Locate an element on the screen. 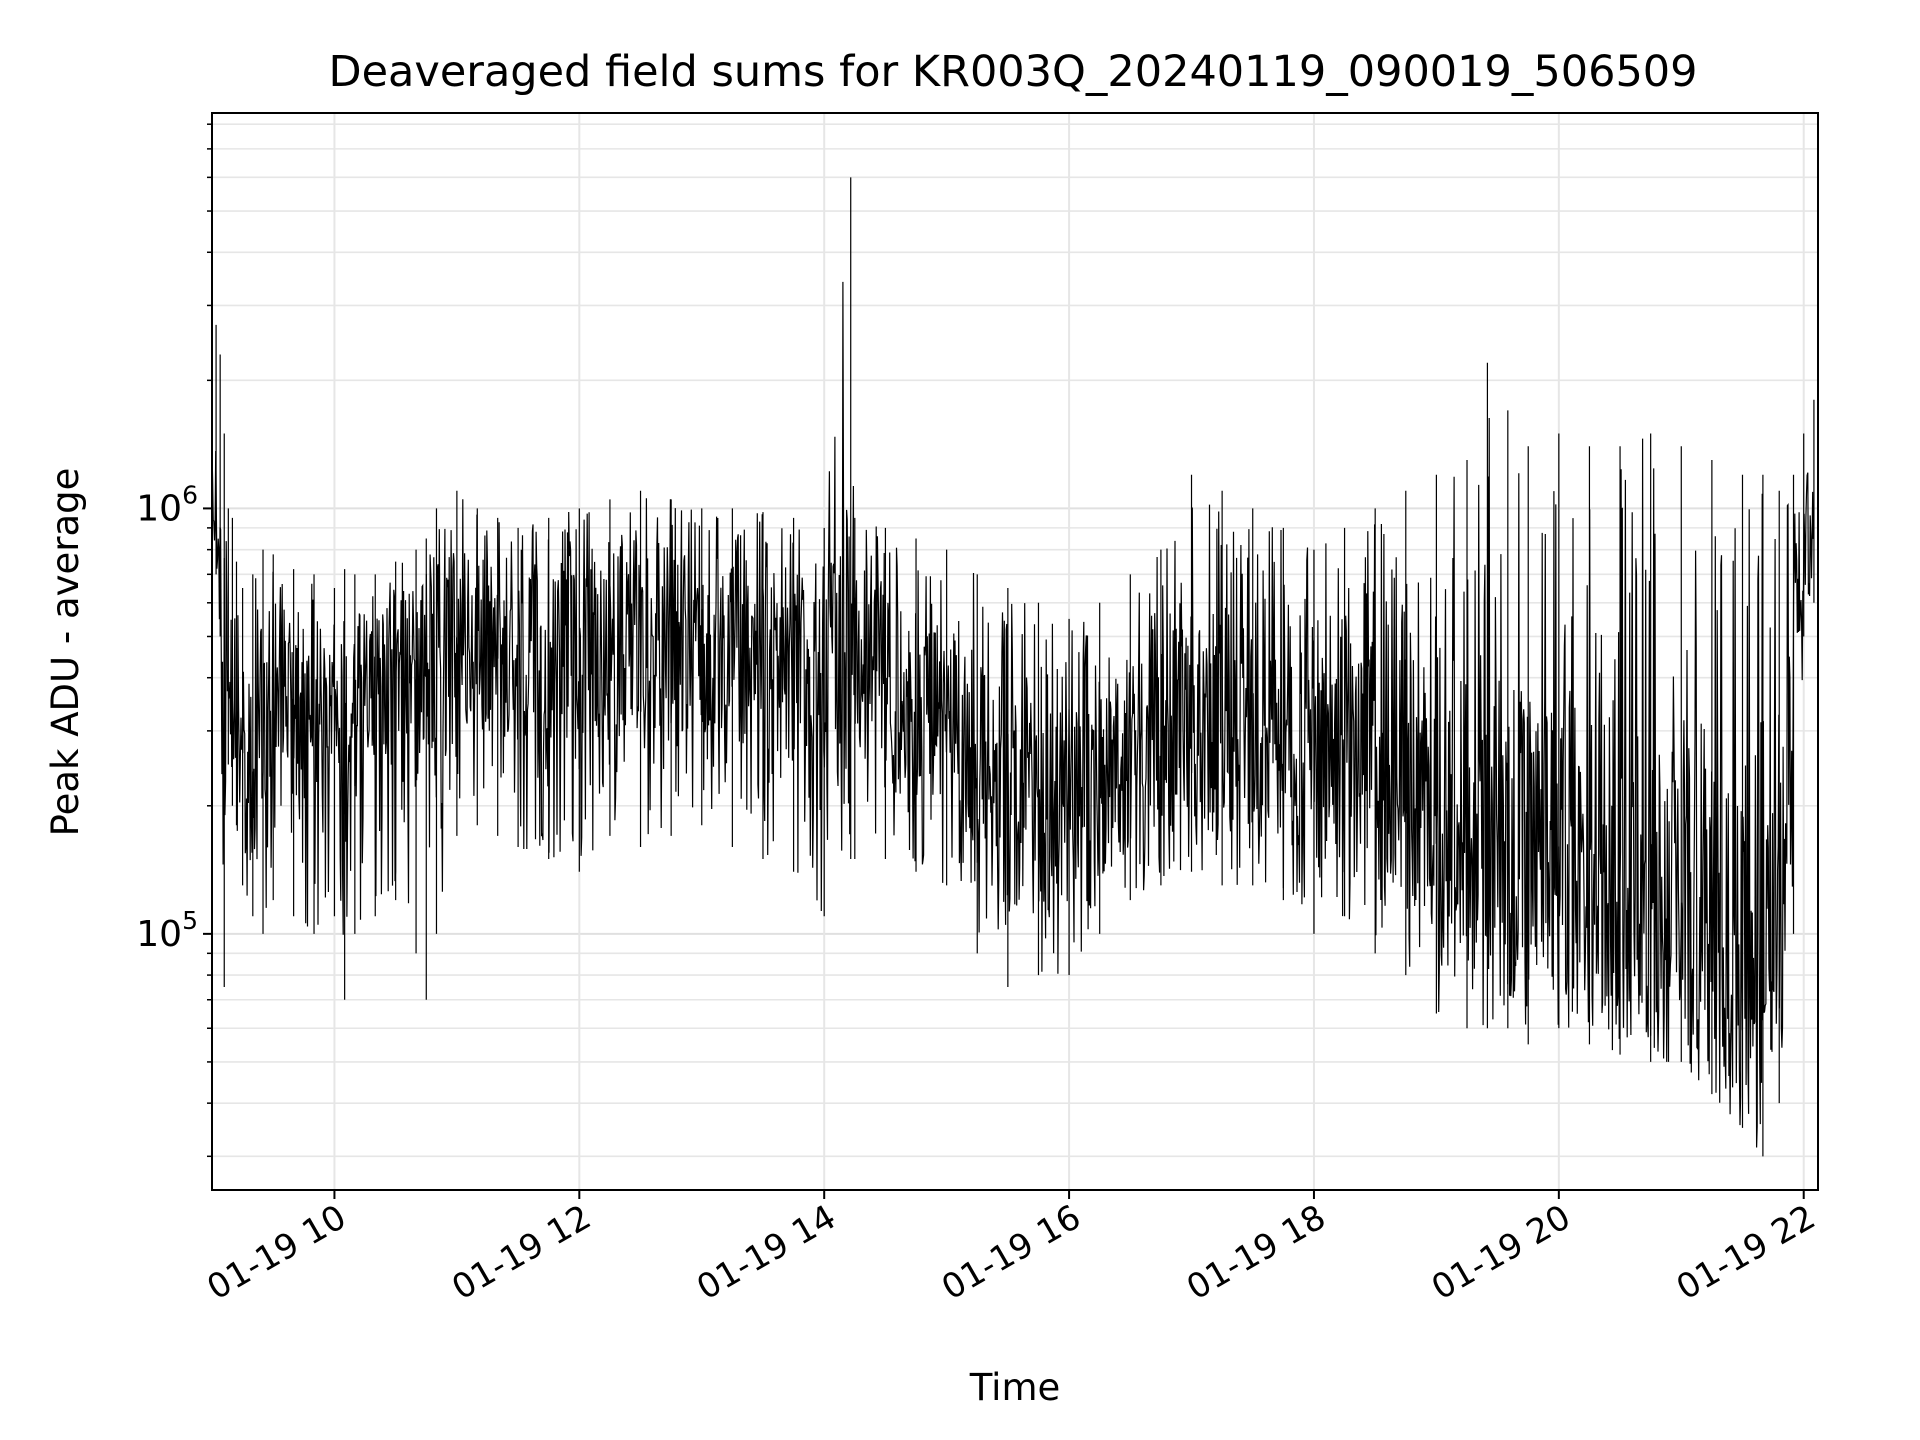 The image size is (1920, 1440). x-axis-label: Time is located at coordinates (1015, 1387).